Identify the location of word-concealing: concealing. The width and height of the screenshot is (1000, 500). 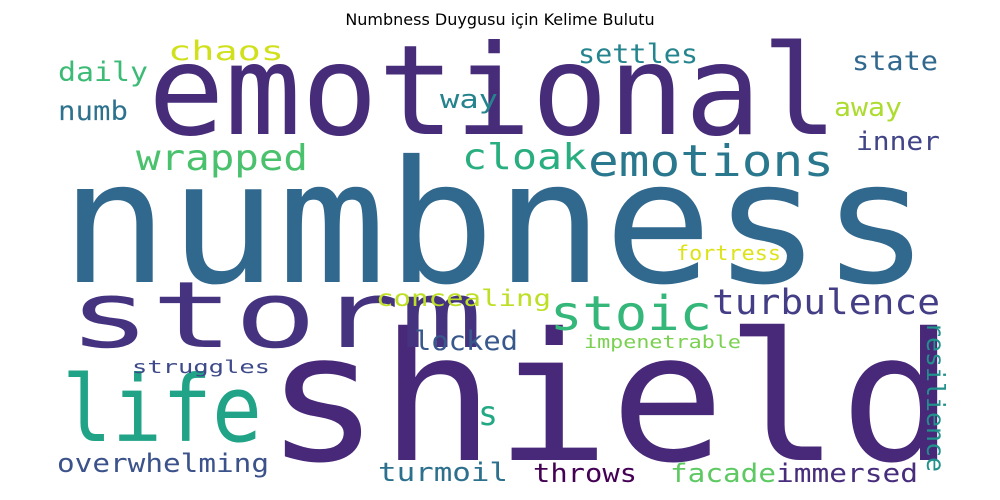
(463, 299).